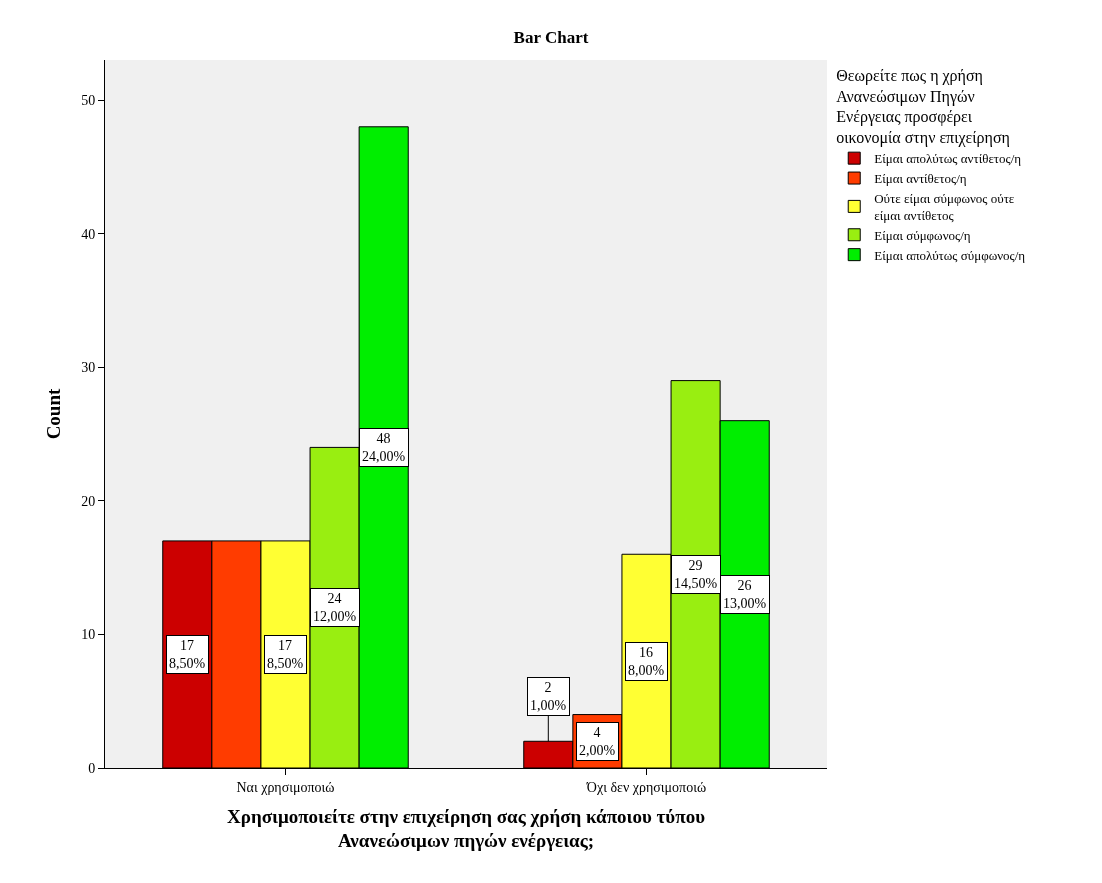  I want to click on data-label: 29 14,50%, so click(696, 575).